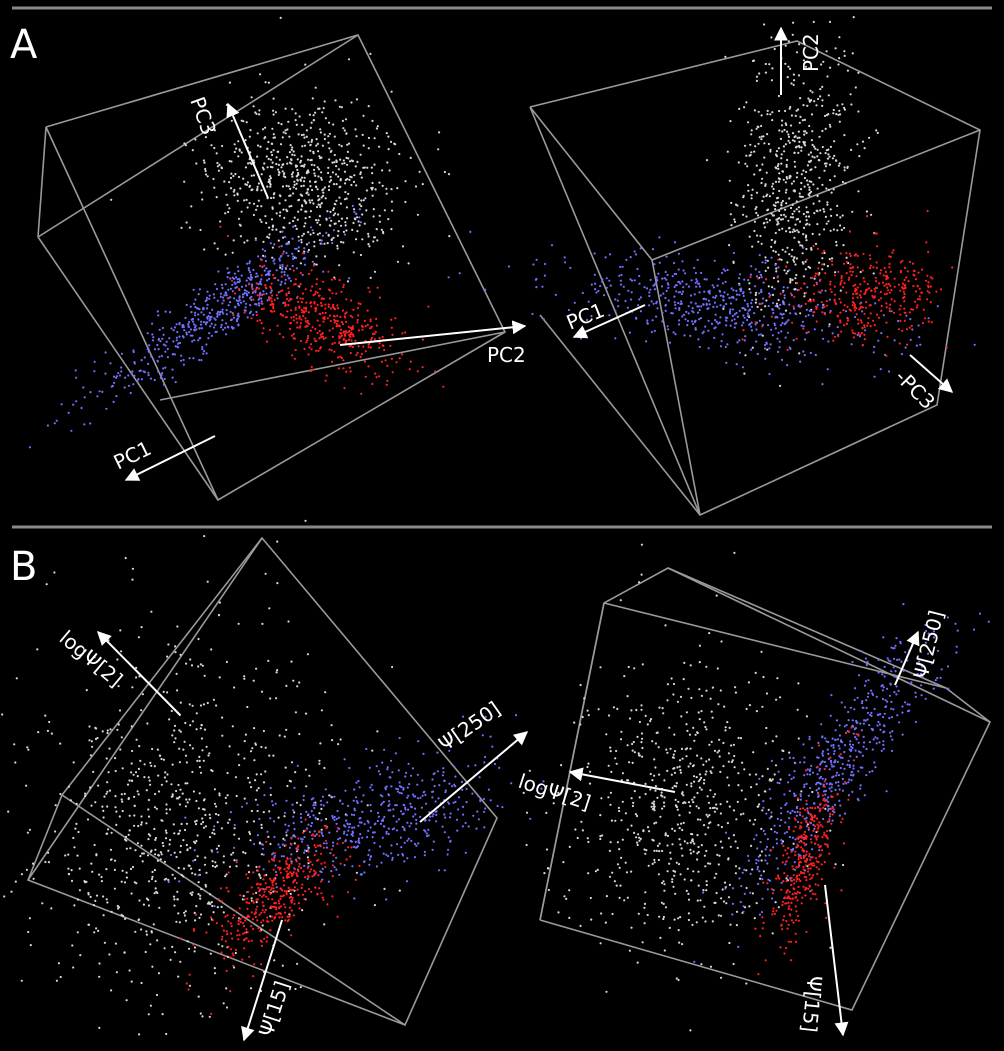  I want to click on logpsi2-axis-arrow, so click(139, 673).